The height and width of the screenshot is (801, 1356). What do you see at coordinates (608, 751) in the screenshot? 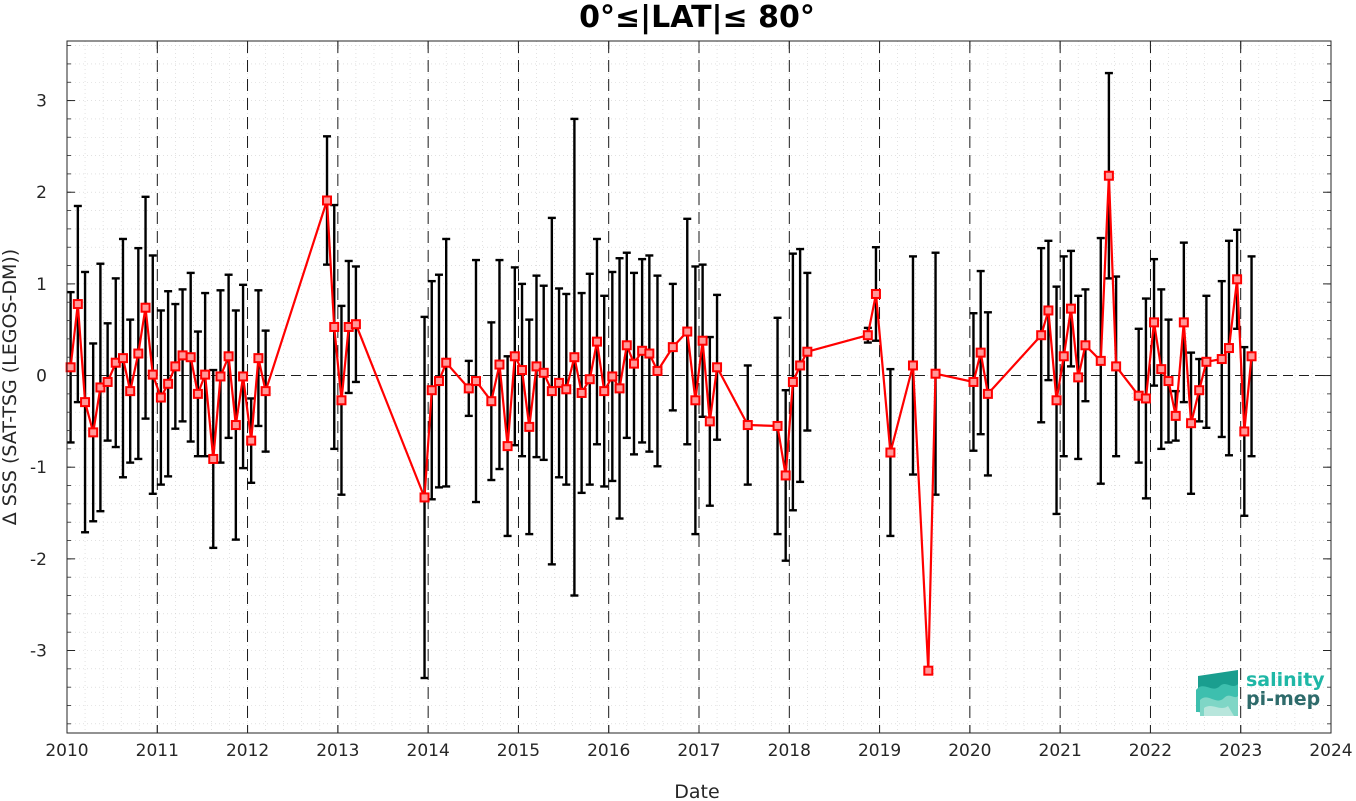
I see `x-tick-label: 2016` at bounding box center [608, 751].